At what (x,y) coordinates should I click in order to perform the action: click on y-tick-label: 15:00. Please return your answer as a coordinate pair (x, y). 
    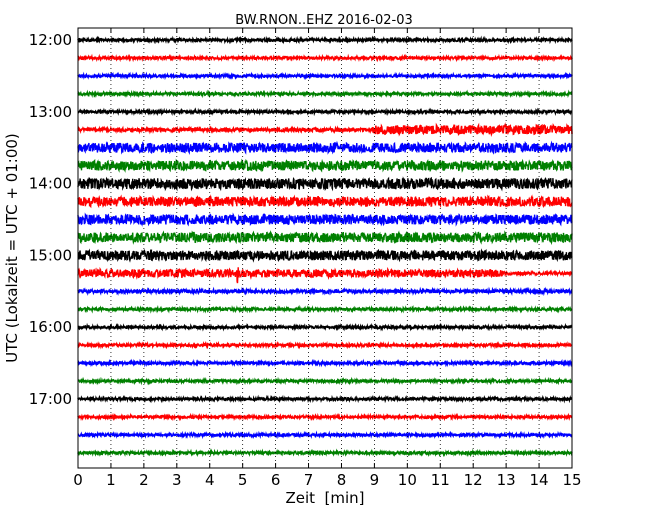
    Looking at the image, I should click on (50, 255).